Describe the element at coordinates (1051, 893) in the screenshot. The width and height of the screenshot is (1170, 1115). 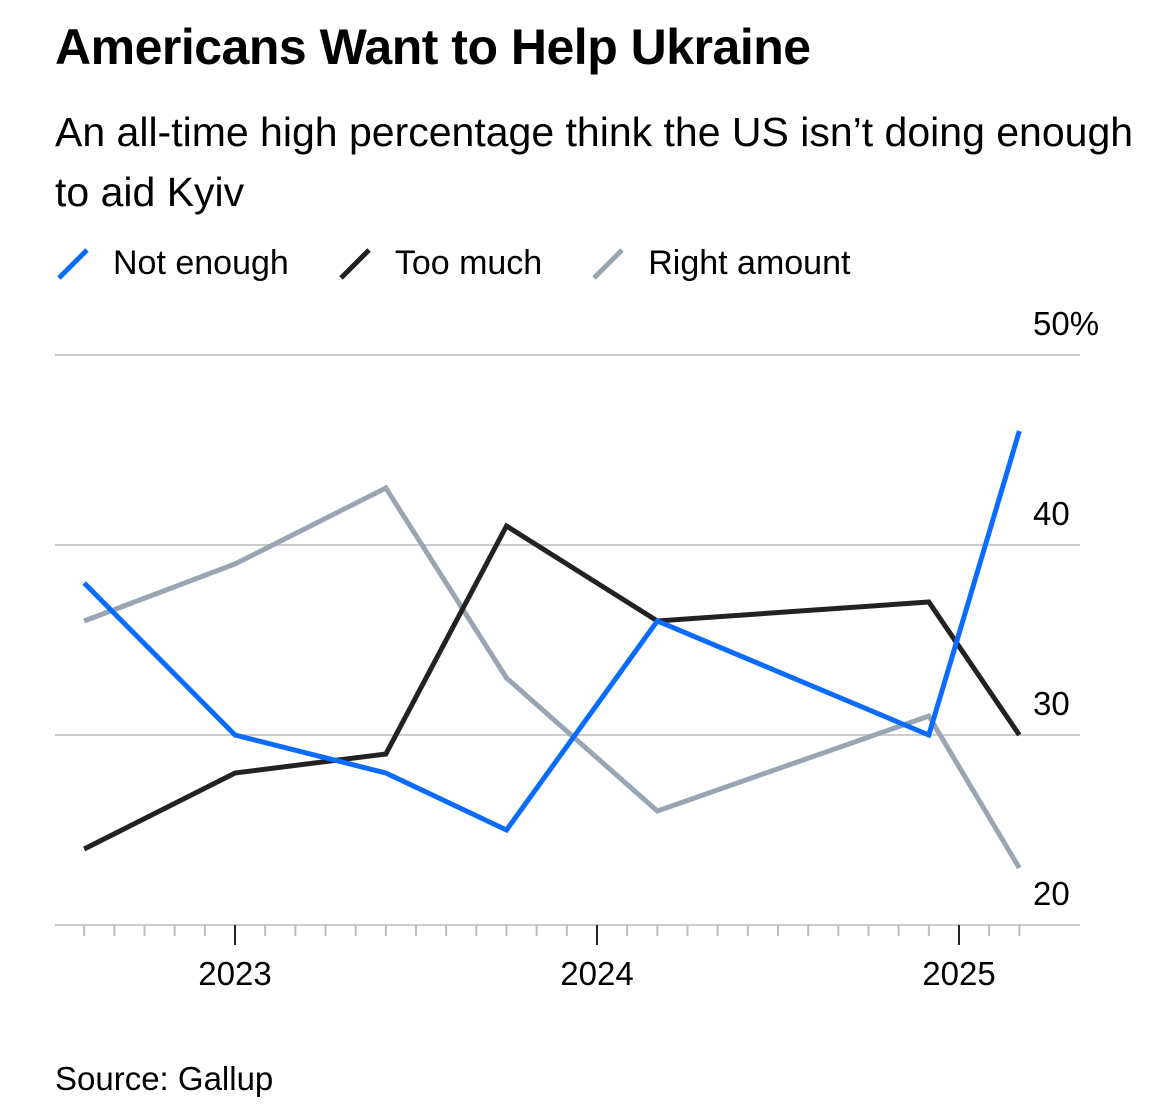
I see `y-tick-label: 20` at that location.